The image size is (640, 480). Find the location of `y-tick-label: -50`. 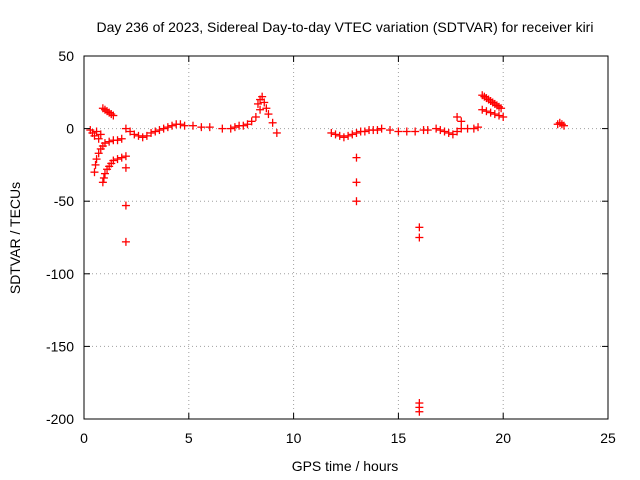

y-tick-label: -50 is located at coordinates (64, 201).